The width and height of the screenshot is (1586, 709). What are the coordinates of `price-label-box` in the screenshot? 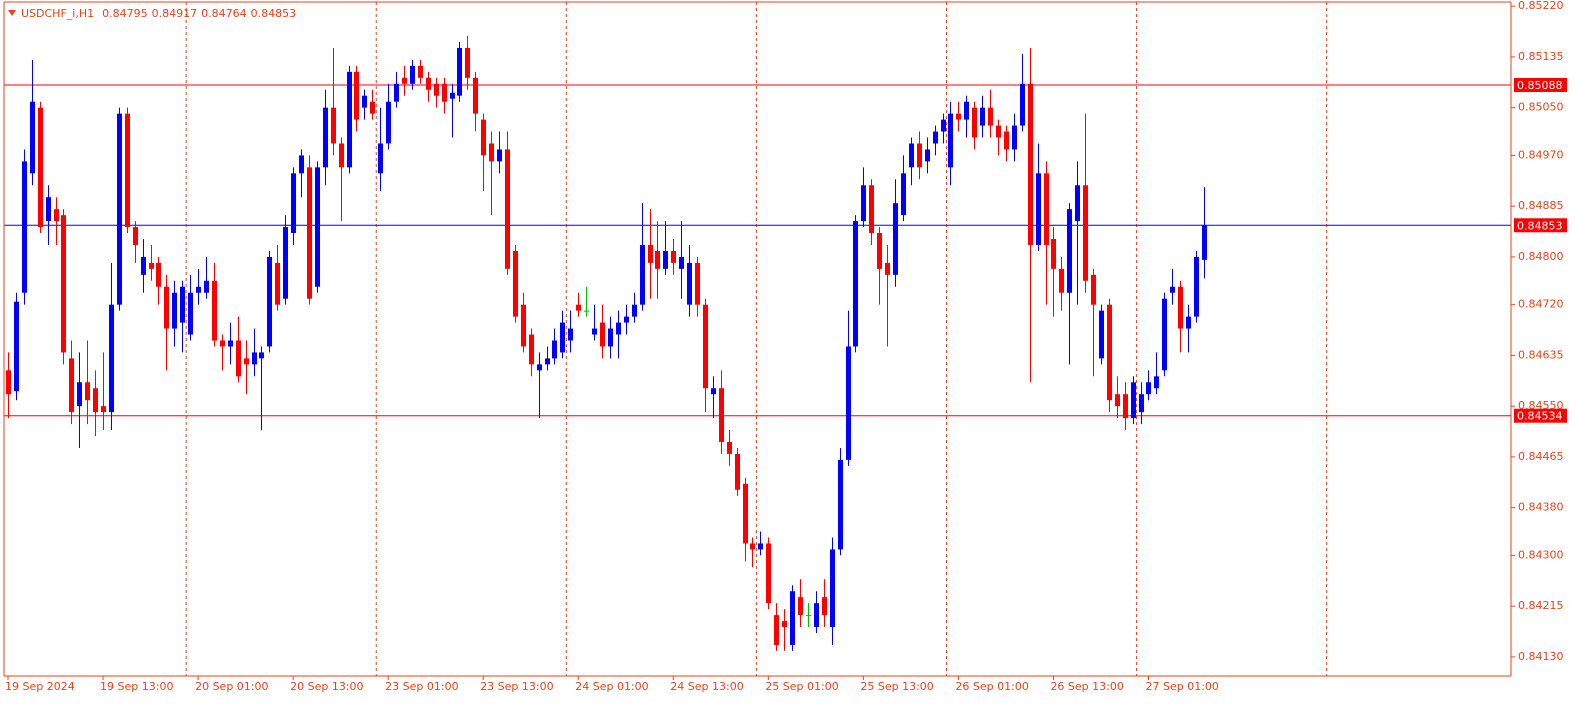 It's located at (1540, 415).